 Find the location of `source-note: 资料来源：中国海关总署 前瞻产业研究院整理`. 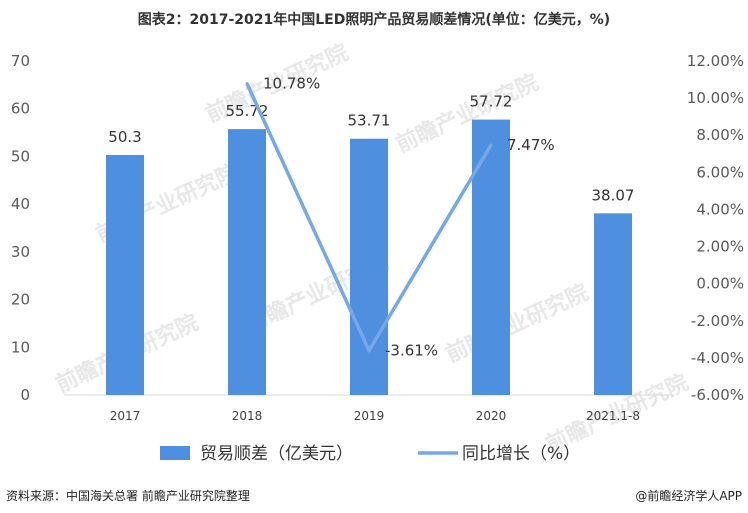

source-note: 资料来源：中国海关总署 前瞻产业研究院整理 is located at coordinates (128, 495).